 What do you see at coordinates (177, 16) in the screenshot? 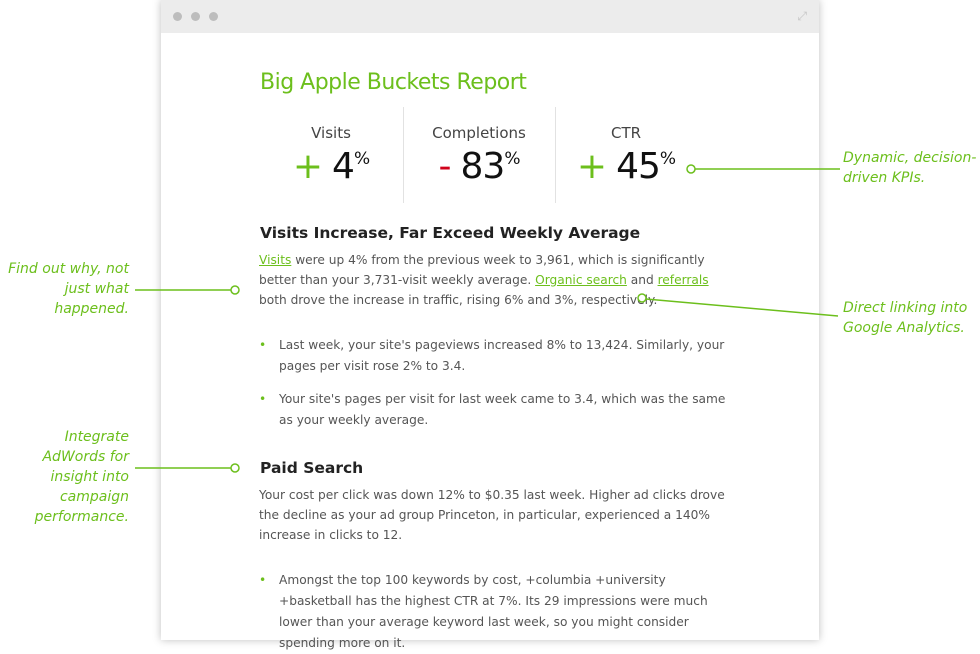
I see `window-close-dot` at bounding box center [177, 16].